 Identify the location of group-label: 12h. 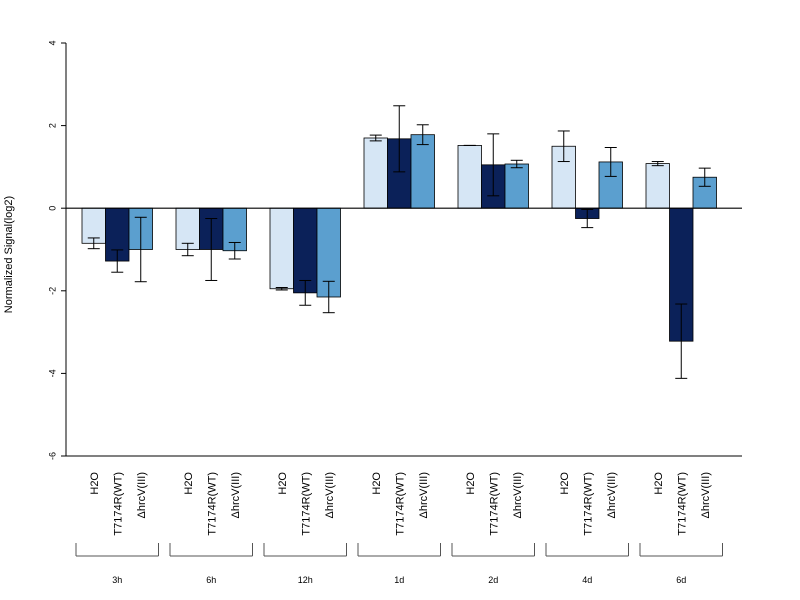
(305, 580).